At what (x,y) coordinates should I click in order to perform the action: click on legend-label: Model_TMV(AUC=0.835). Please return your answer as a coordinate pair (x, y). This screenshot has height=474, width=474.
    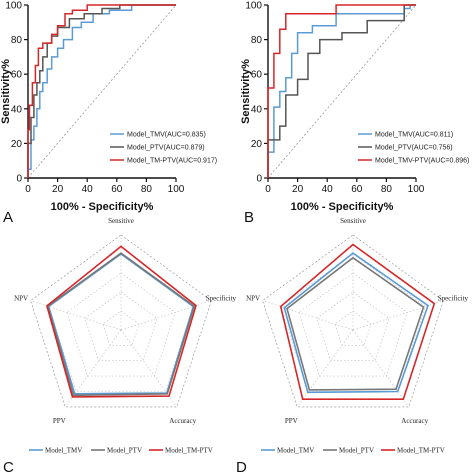
    Looking at the image, I should click on (166, 135).